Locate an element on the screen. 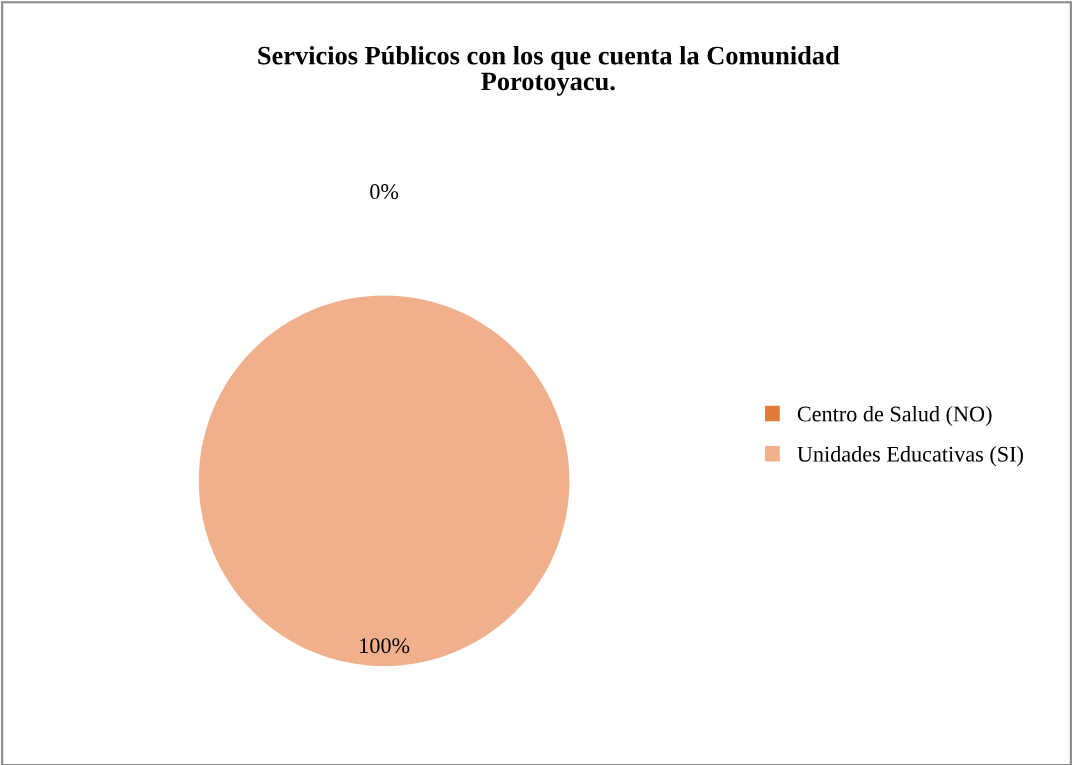 The height and width of the screenshot is (765, 1073). chart-title: Servicios Públicos con los que cuenta la Comunidad Porotoyacu. is located at coordinates (549, 70).